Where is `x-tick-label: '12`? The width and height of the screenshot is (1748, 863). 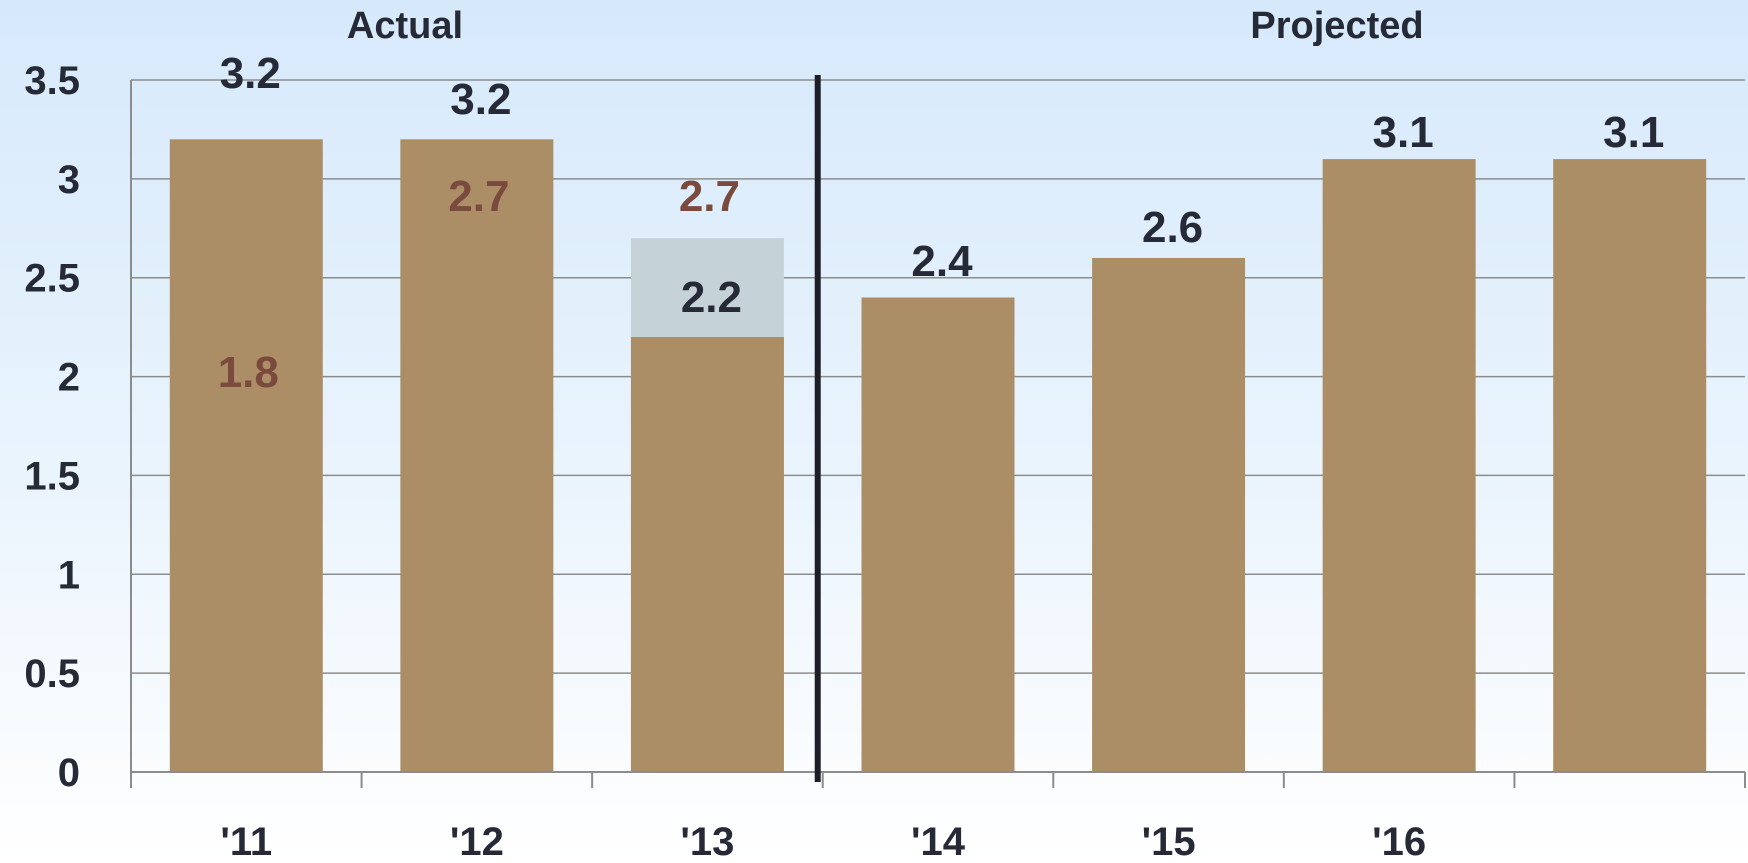
x-tick-label: '12 is located at coordinates (477, 841).